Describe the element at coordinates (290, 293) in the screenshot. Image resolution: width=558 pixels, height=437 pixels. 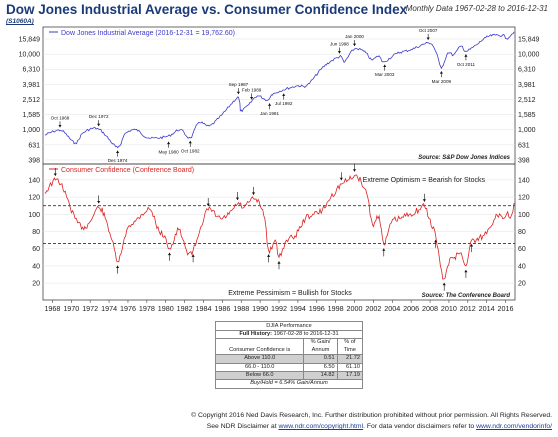
I see `pessimism-note: Extreme Pessimism = Bullish for Stocks` at that location.